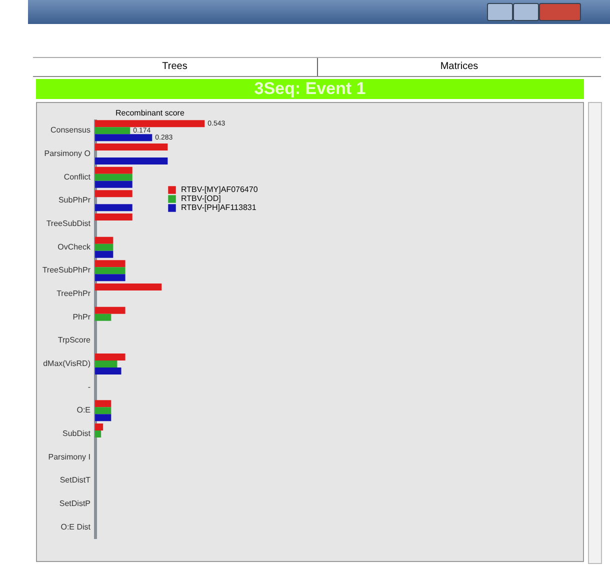  I want to click on y-tick-label: O:E Dist, so click(76, 527).